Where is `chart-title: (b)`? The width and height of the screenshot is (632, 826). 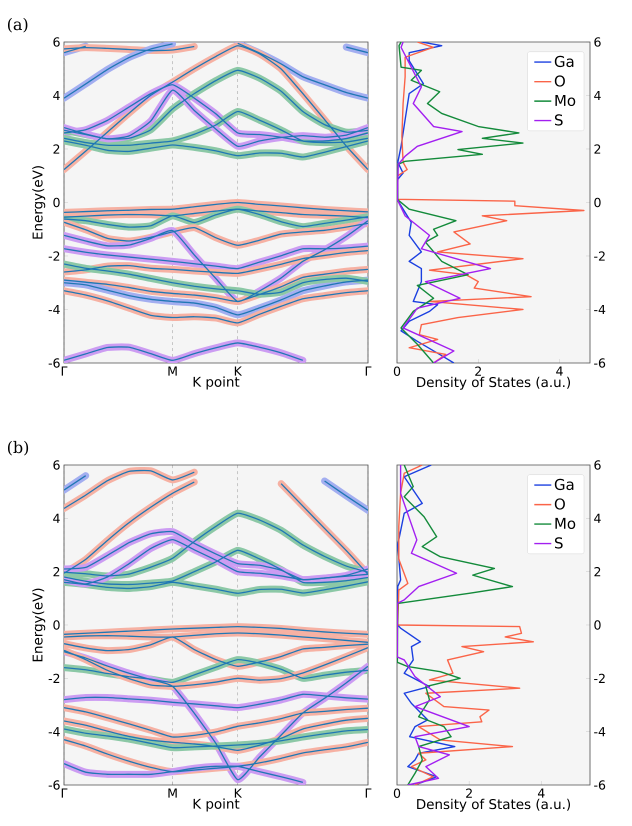
chart-title: (b) is located at coordinates (18, 448).